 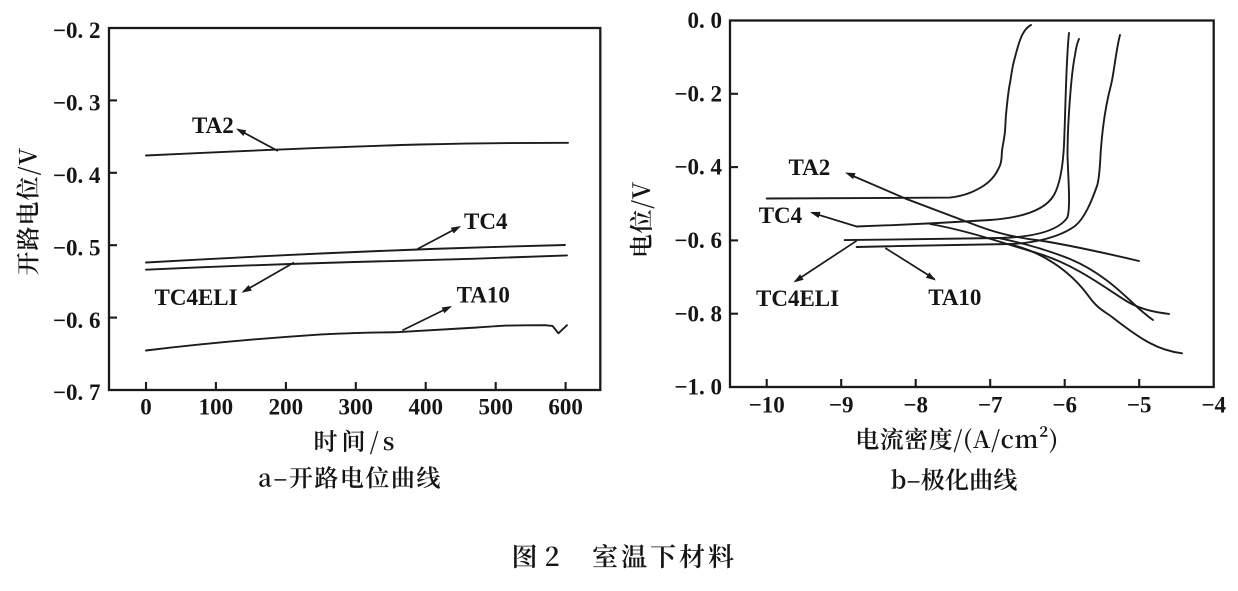 What do you see at coordinates (705, 20) in the screenshot?
I see `svg-text: 0. 0` at bounding box center [705, 20].